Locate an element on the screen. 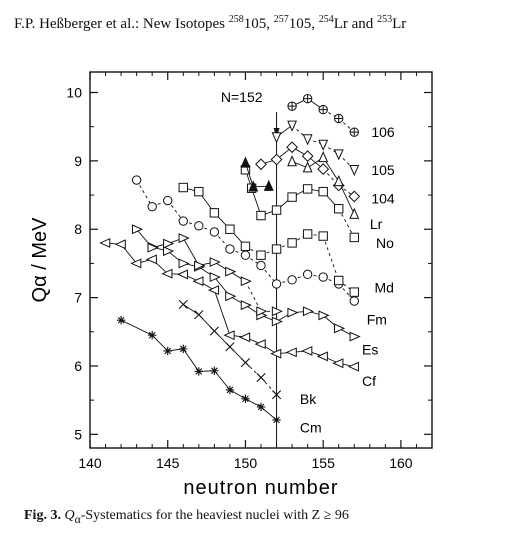  series-106-point-1-cross is located at coordinates (307, 98).